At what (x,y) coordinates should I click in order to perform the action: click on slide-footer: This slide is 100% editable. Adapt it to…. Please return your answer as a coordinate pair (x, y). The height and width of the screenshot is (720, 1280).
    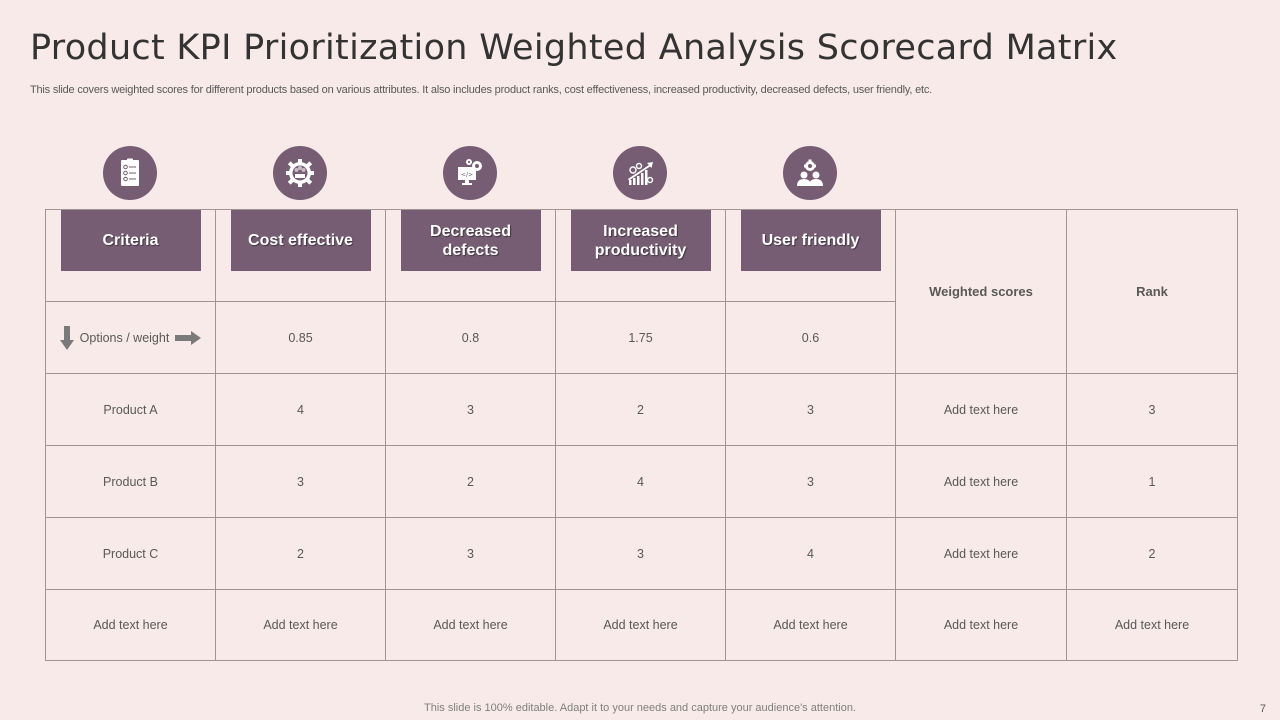
    Looking at the image, I should click on (640, 708).